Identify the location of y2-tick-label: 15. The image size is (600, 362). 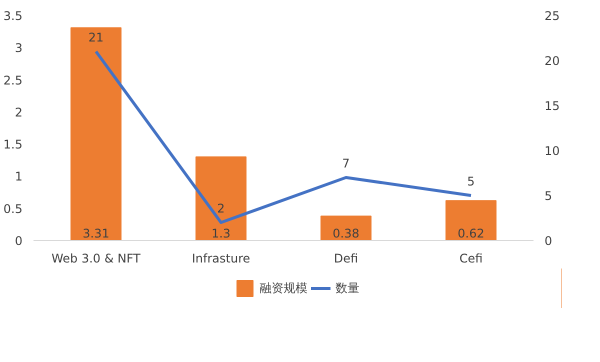
(552, 106).